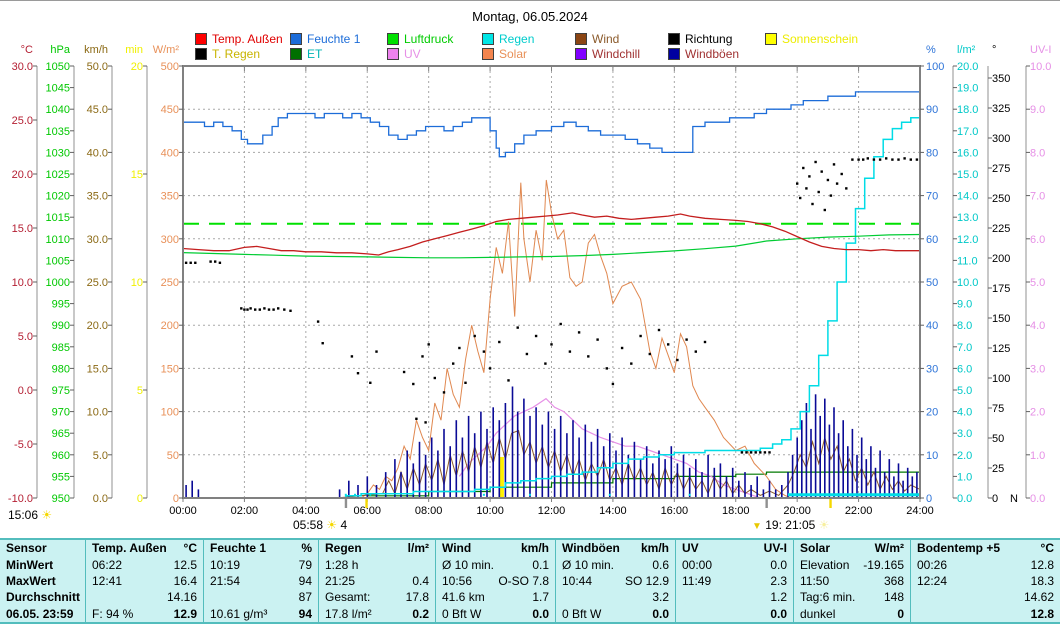  What do you see at coordinates (58, 283) in the screenshot?
I see `axis-tick-label: 1000` at bounding box center [58, 283].